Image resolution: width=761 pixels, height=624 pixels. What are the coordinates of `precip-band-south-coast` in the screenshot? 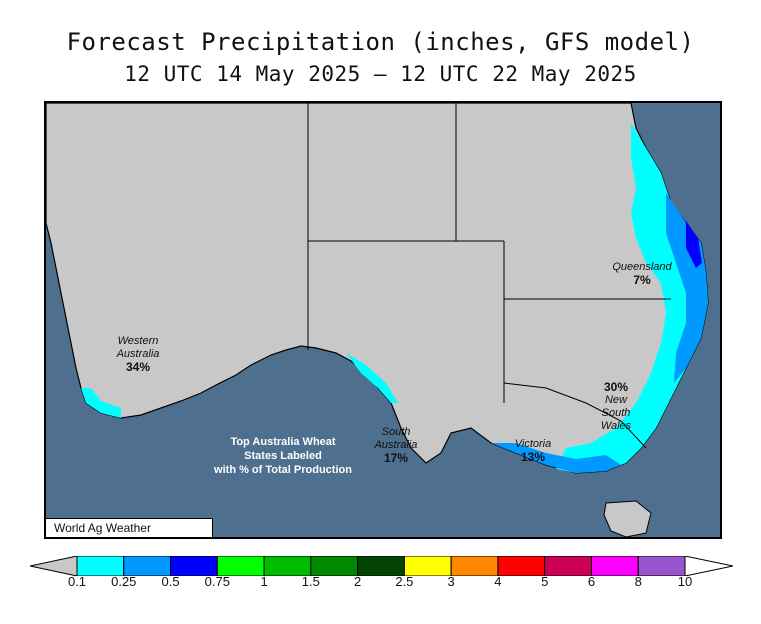 It's located at (372, 378).